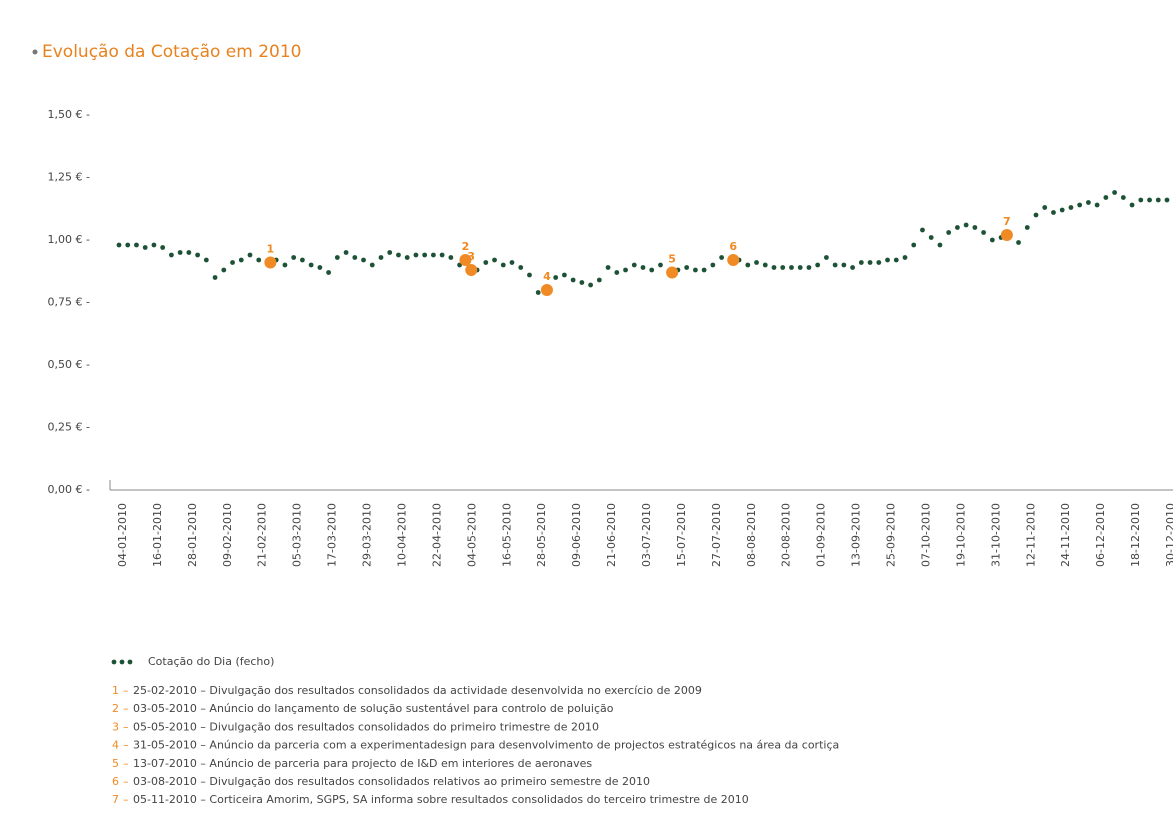  Describe the element at coordinates (466, 246) in the screenshot. I see `event-number: 2` at that location.